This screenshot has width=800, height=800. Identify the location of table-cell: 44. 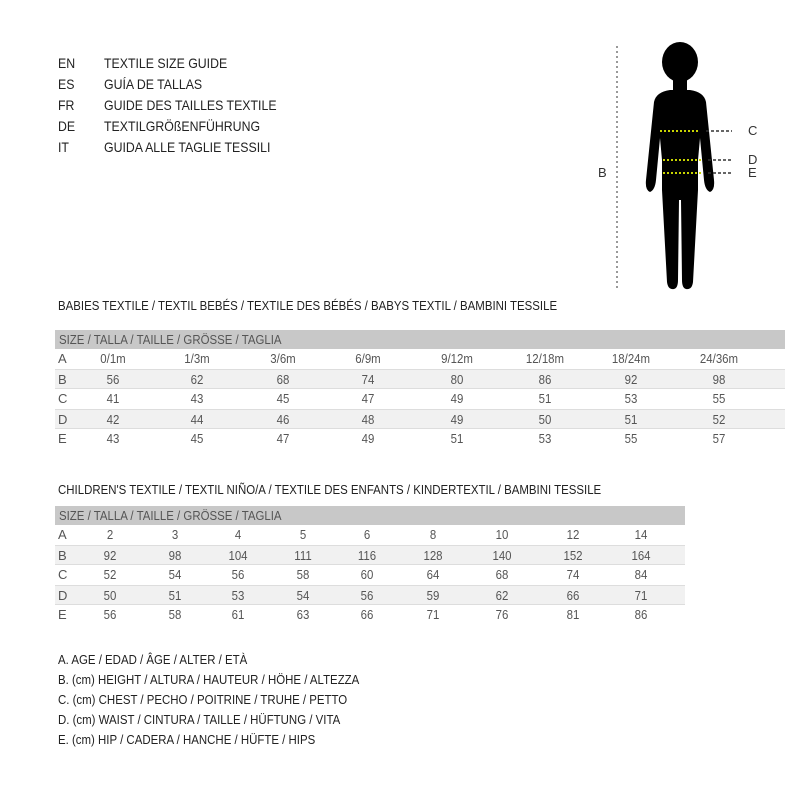
(197, 419).